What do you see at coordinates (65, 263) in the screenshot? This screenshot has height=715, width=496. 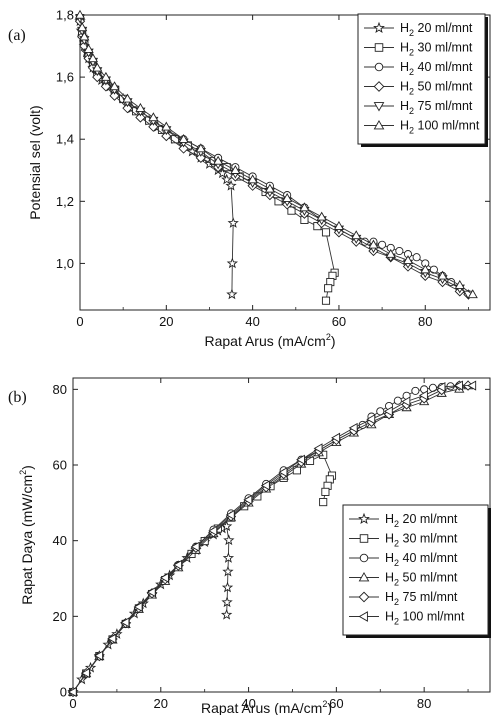 I see `y-tick-label: 1,0` at bounding box center [65, 263].